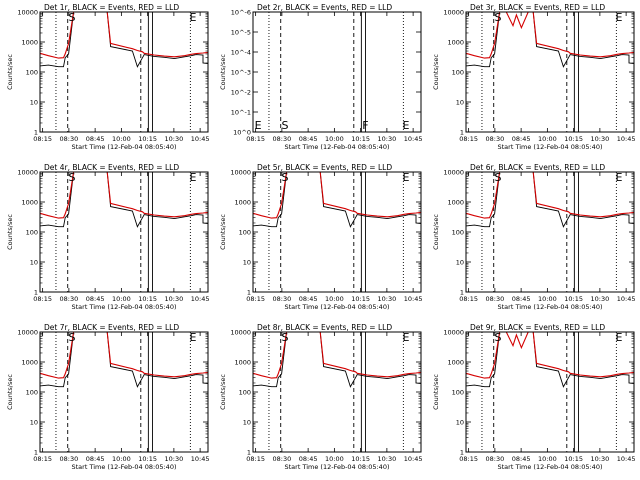 The image size is (640, 480). Describe the element at coordinates (241, 53) in the screenshot. I see `y-tick-label: 10^-4` at that location.